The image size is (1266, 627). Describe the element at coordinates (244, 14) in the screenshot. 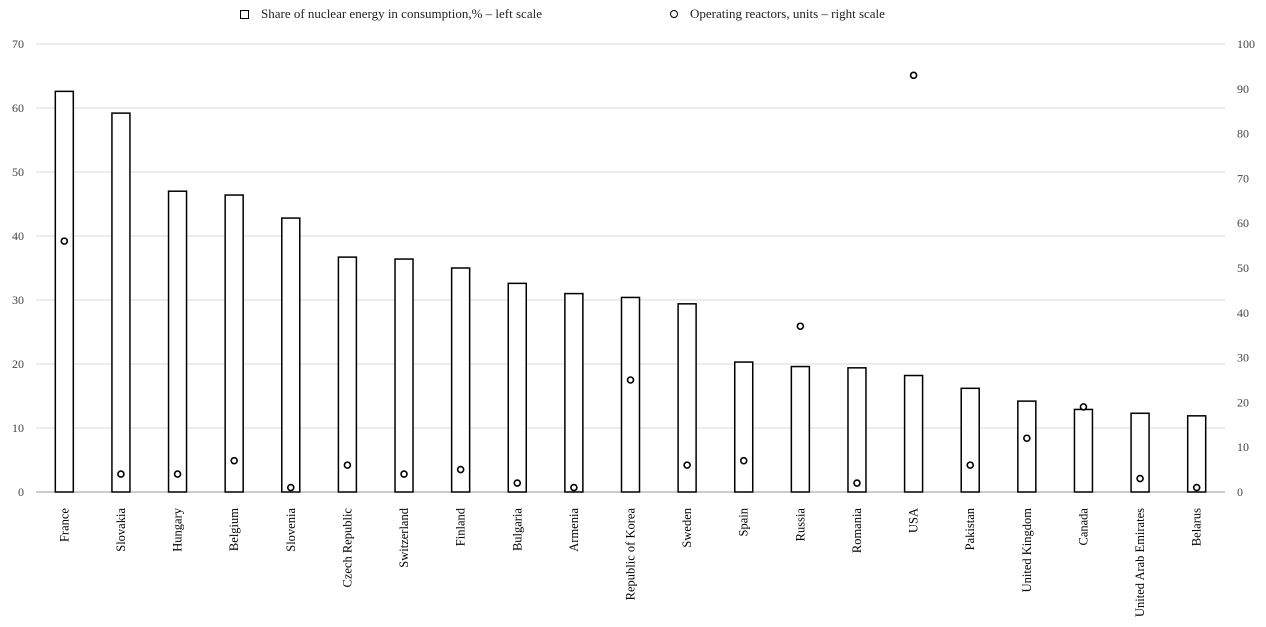

I see `square-marker-icon` at that location.